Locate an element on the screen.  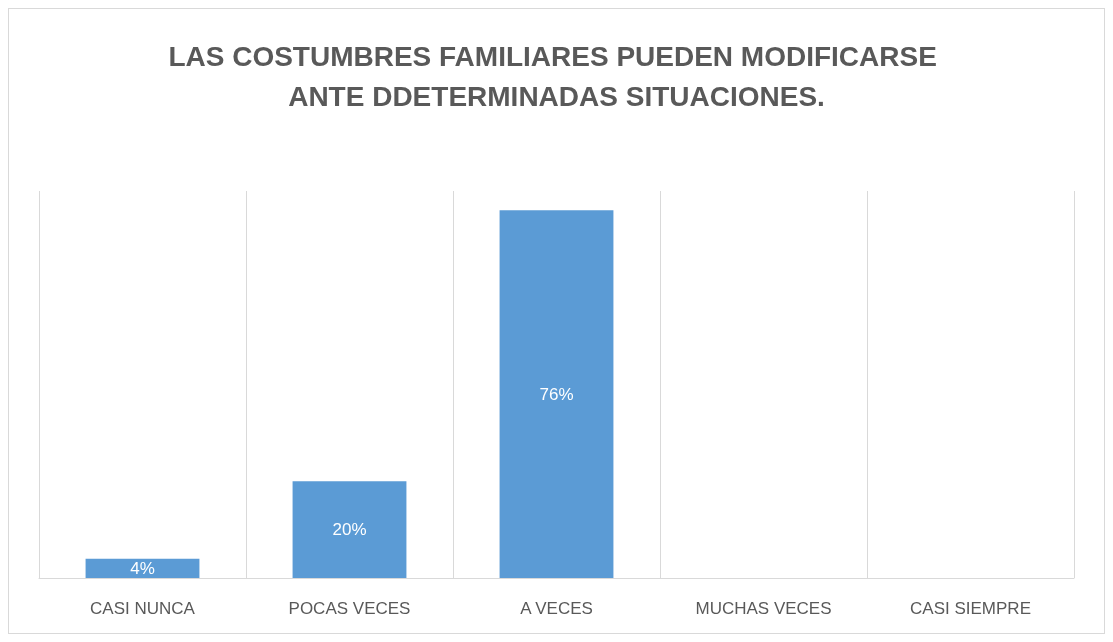
data-label: 76% is located at coordinates (556, 394).